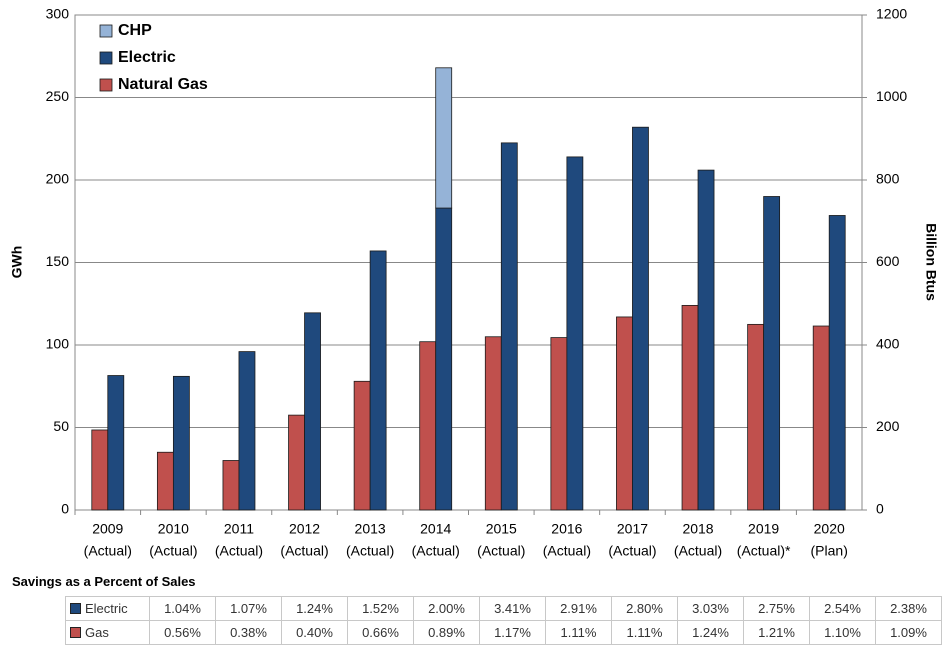 Image resolution: width=943 pixels, height=646 pixels. I want to click on table-cell: 3.03%, so click(710, 608).